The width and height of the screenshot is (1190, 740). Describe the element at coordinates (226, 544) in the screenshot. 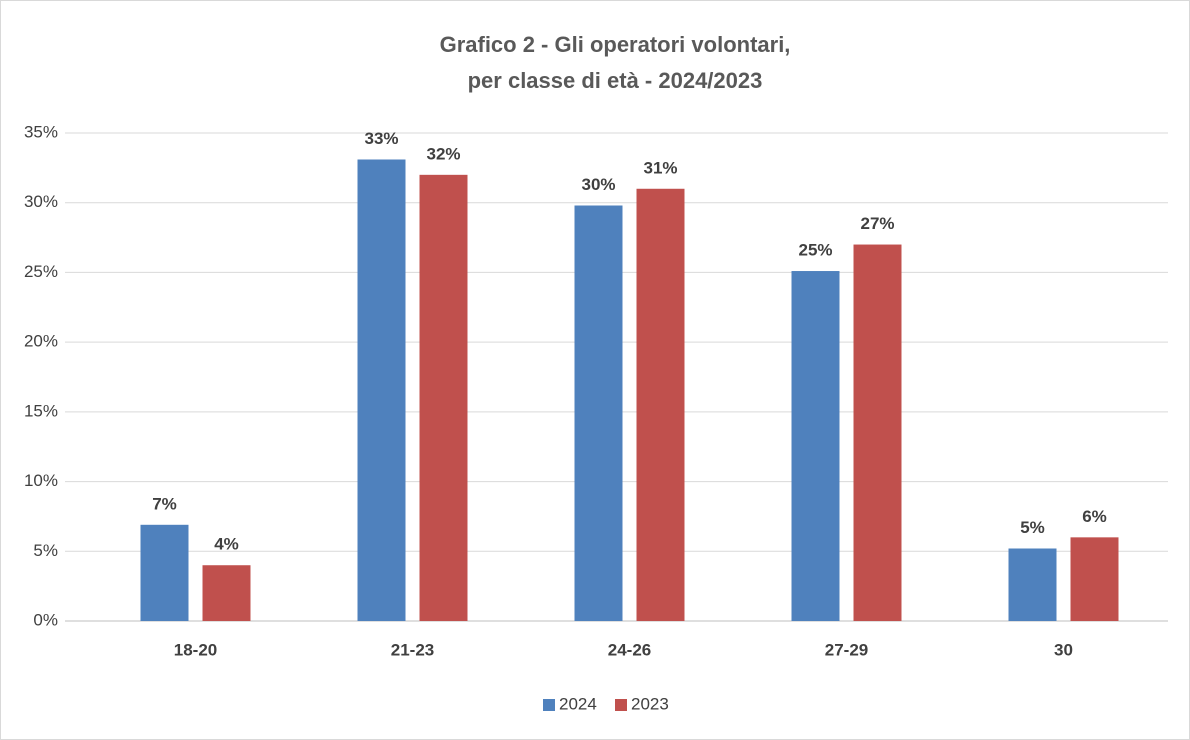

I see `value-label: 4%` at that location.